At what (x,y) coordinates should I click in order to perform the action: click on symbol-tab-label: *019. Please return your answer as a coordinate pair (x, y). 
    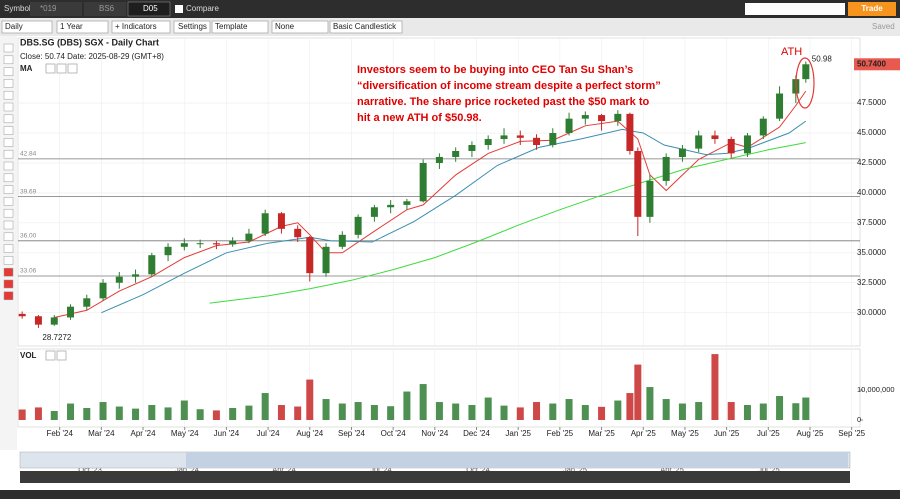
    Looking at the image, I should click on (48, 8).